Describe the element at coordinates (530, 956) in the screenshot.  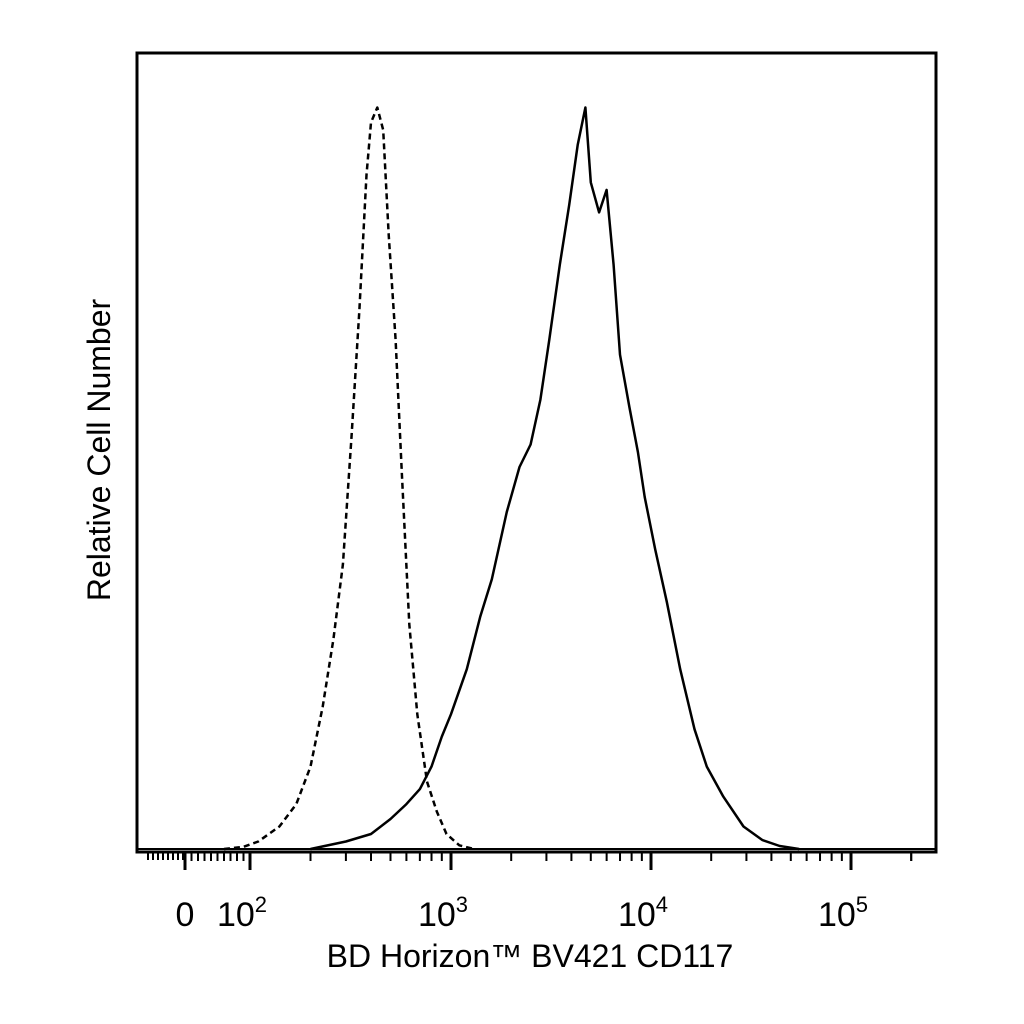
I see `x-axis-title: BD Horizon™ BV421 CD117` at that location.